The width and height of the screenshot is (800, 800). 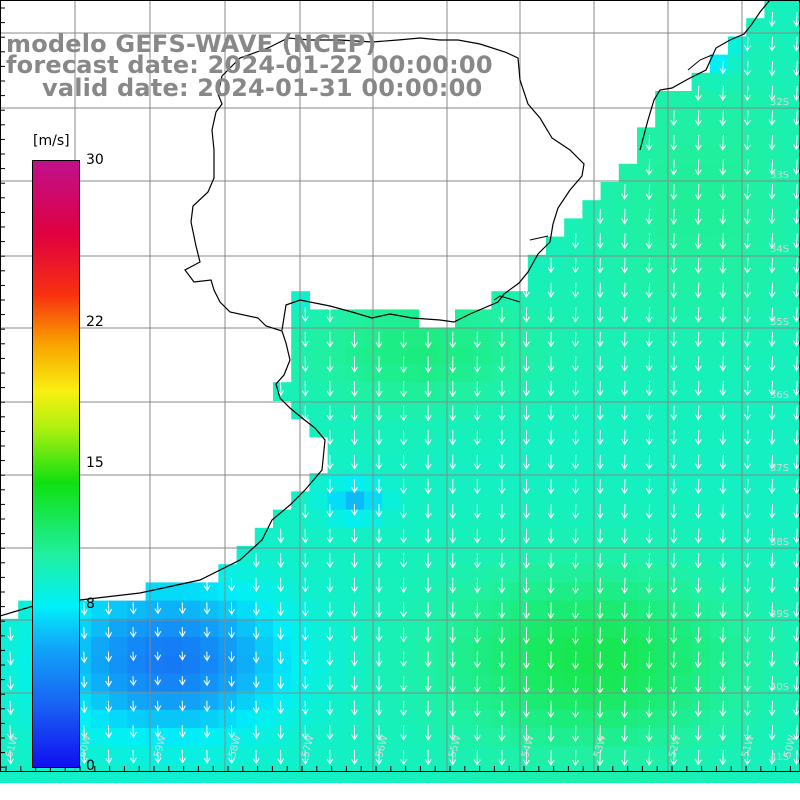 I want to click on colorbar-tick-label: 22, so click(x=95, y=321).